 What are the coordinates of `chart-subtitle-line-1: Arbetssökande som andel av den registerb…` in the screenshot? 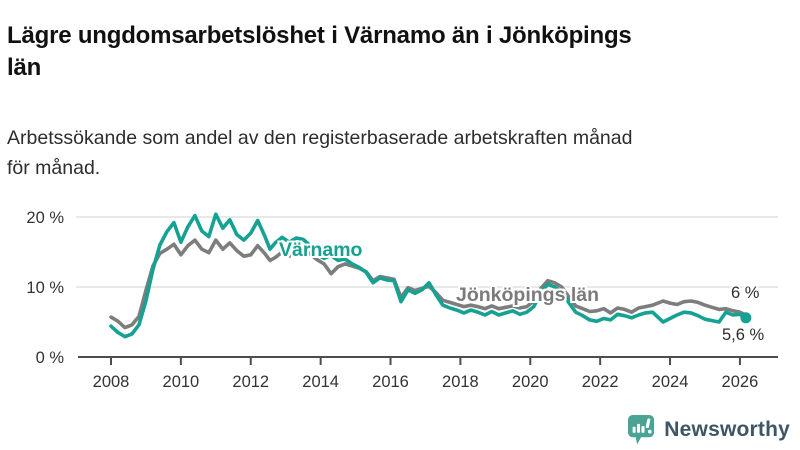 It's located at (320, 137).